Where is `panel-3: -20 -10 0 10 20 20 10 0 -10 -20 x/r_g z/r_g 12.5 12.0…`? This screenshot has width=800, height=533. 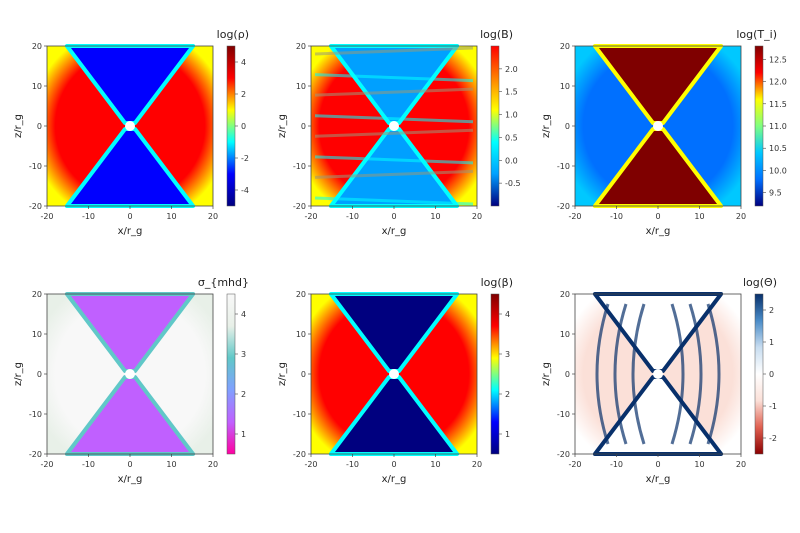 panel-3: -20 -10 0 10 20 20 10 0 -10 -20 x/r_g z/r_g 12.5 12.0… is located at coordinates (664, 132).